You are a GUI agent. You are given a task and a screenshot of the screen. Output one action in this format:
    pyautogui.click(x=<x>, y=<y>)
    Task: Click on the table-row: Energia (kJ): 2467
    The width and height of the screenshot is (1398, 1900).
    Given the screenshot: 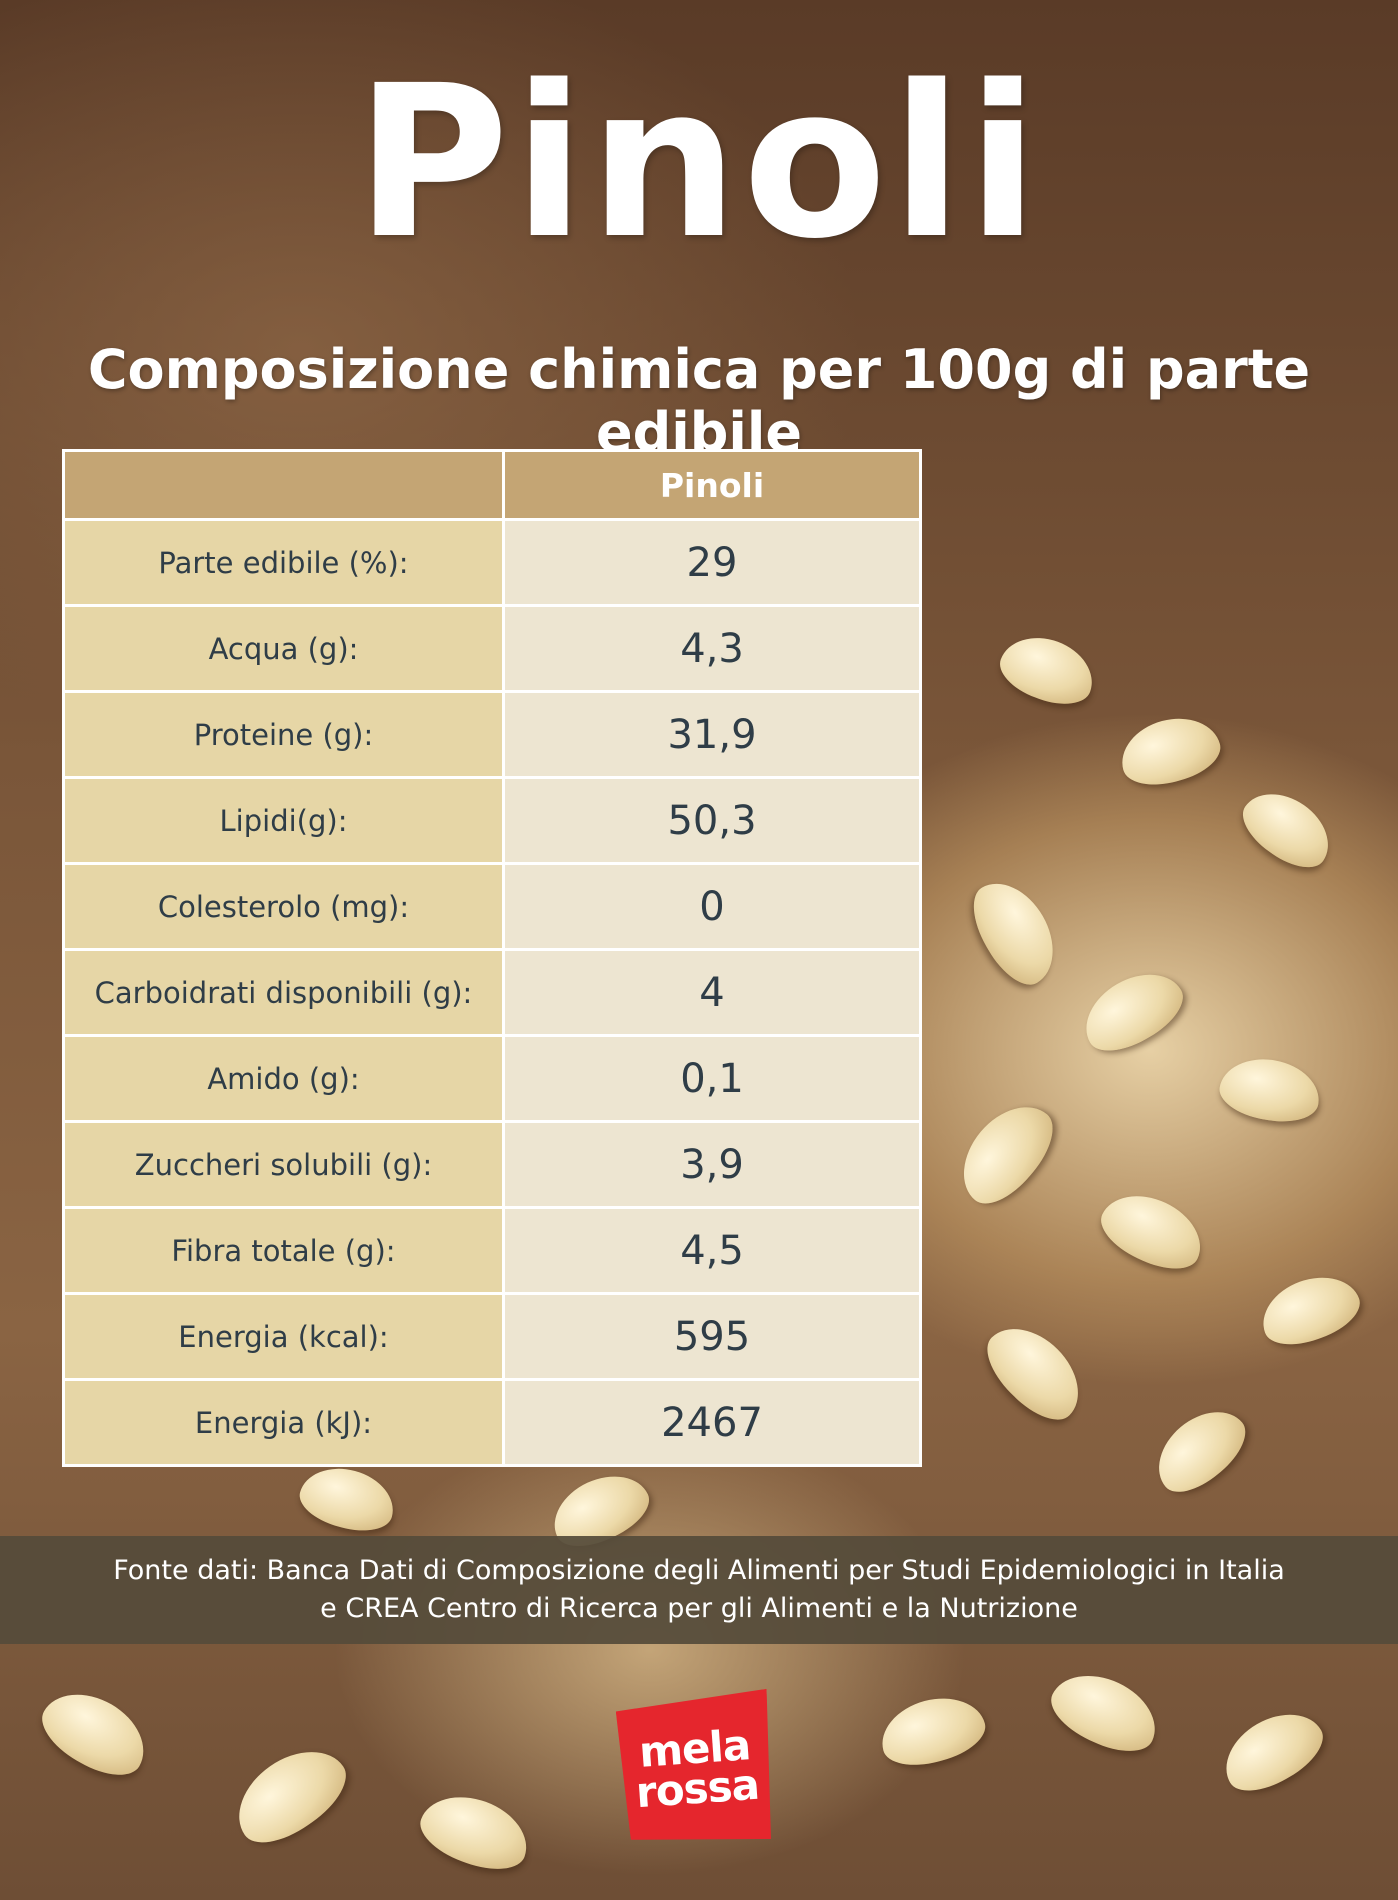 What is the action you would take?
    pyautogui.click(x=492, y=1422)
    